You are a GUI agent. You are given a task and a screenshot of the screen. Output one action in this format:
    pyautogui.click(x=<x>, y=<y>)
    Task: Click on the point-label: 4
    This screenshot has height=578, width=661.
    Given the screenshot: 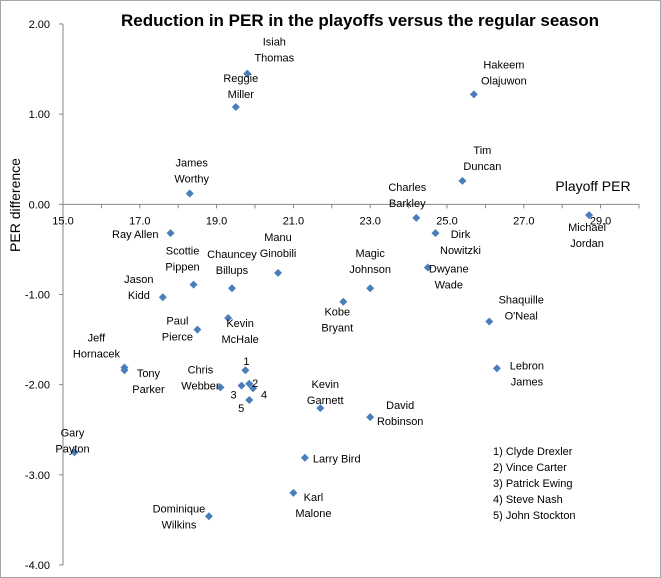 What is the action you would take?
    pyautogui.click(x=264, y=395)
    